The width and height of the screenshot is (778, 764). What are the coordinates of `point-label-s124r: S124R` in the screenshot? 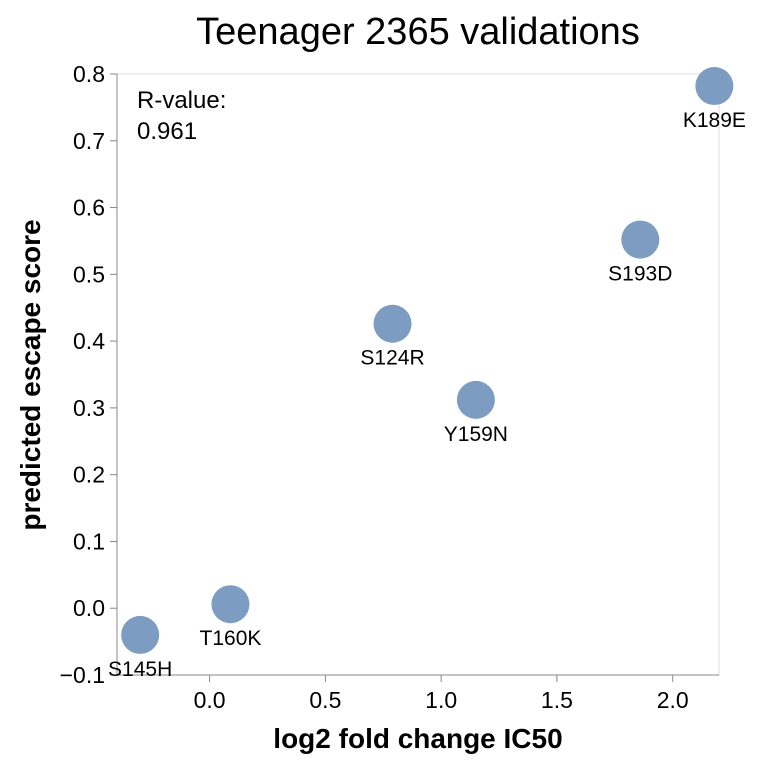 It's located at (392, 358).